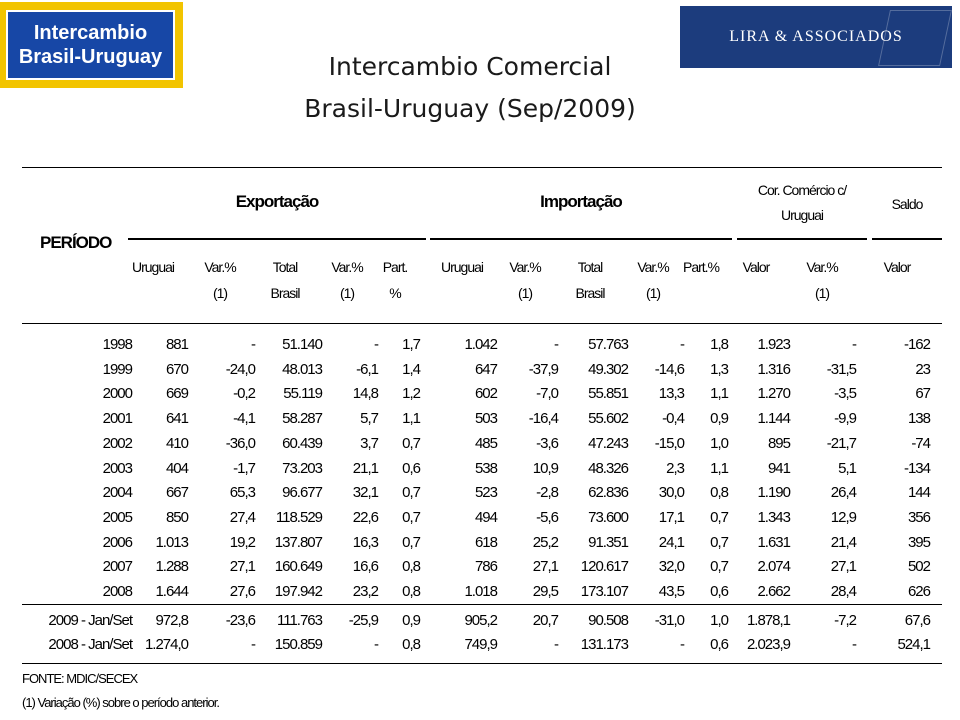  What do you see at coordinates (302, 443) in the screenshot?
I see `table-row-4-col-3: 60.439` at bounding box center [302, 443].